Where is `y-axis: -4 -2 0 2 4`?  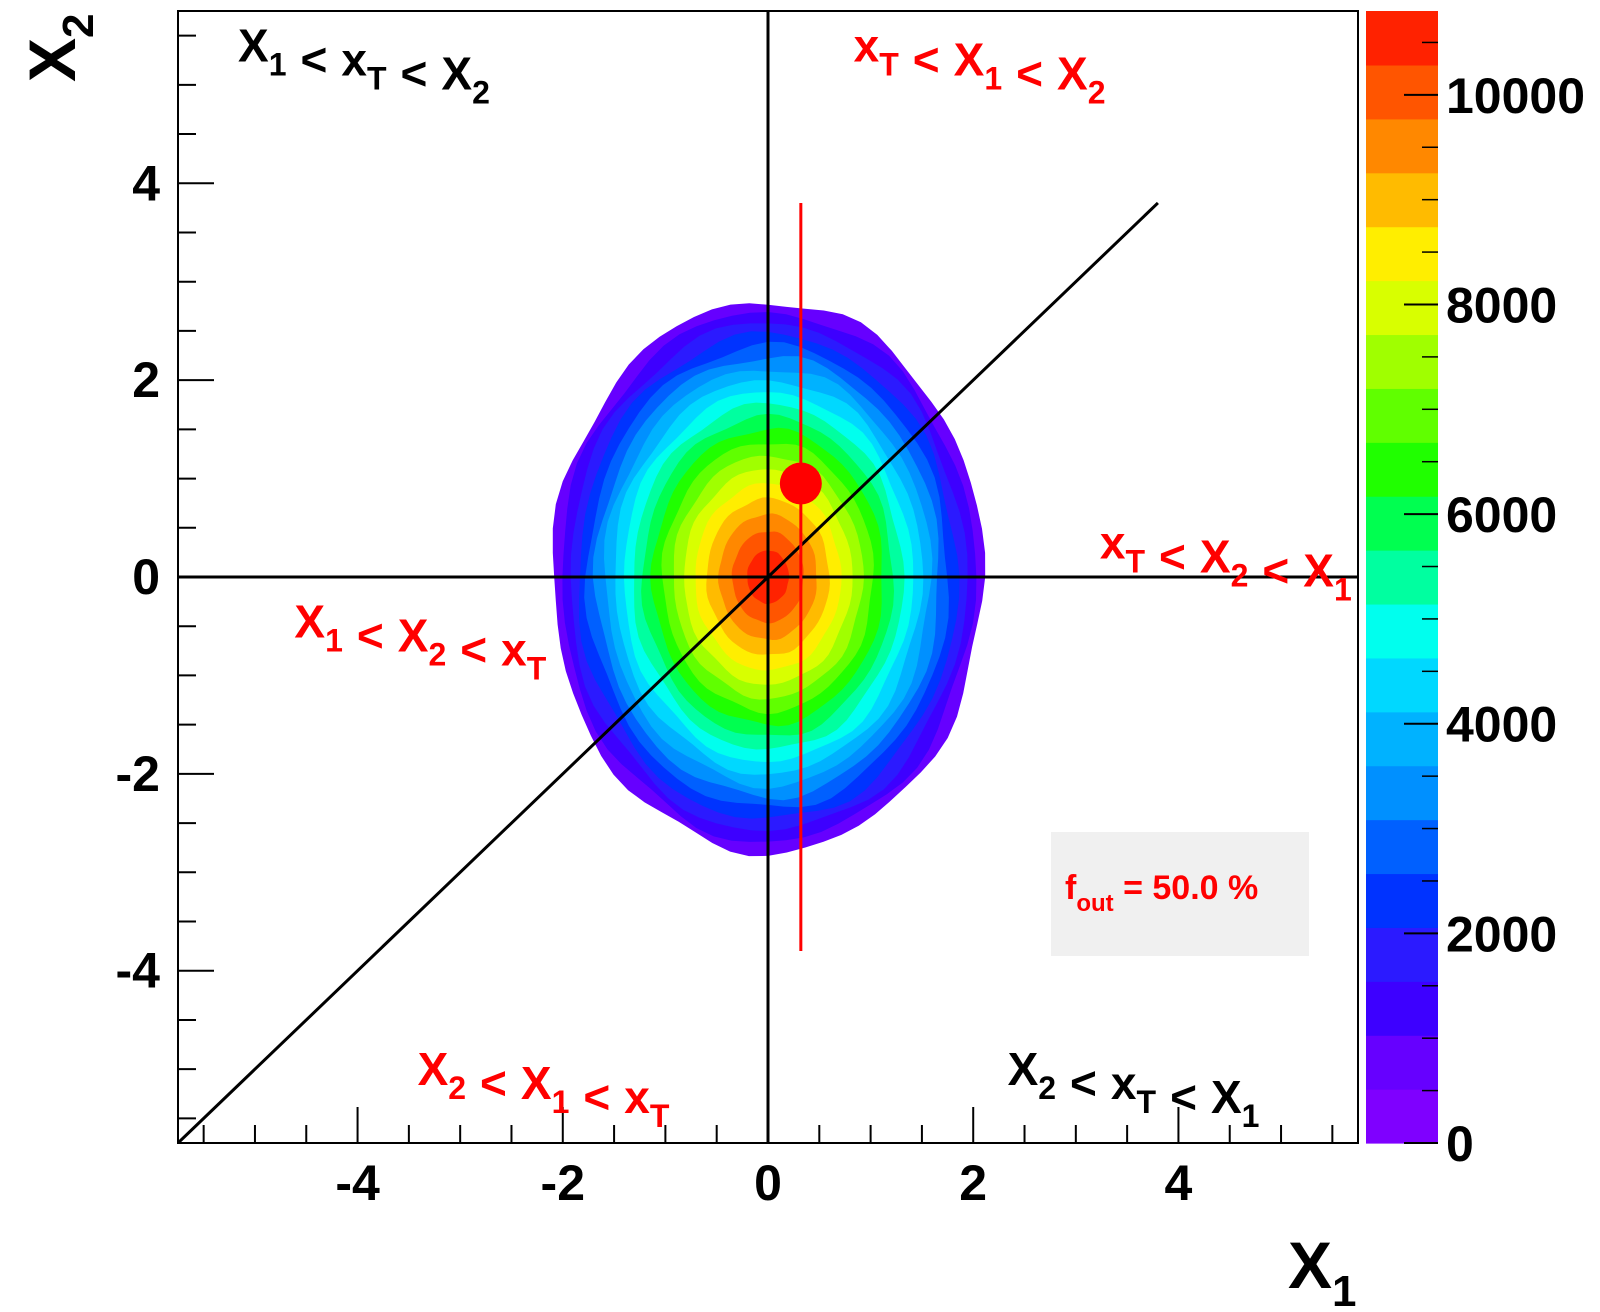 y-axis: -4 -2 0 2 4 is located at coordinates (165, 577).